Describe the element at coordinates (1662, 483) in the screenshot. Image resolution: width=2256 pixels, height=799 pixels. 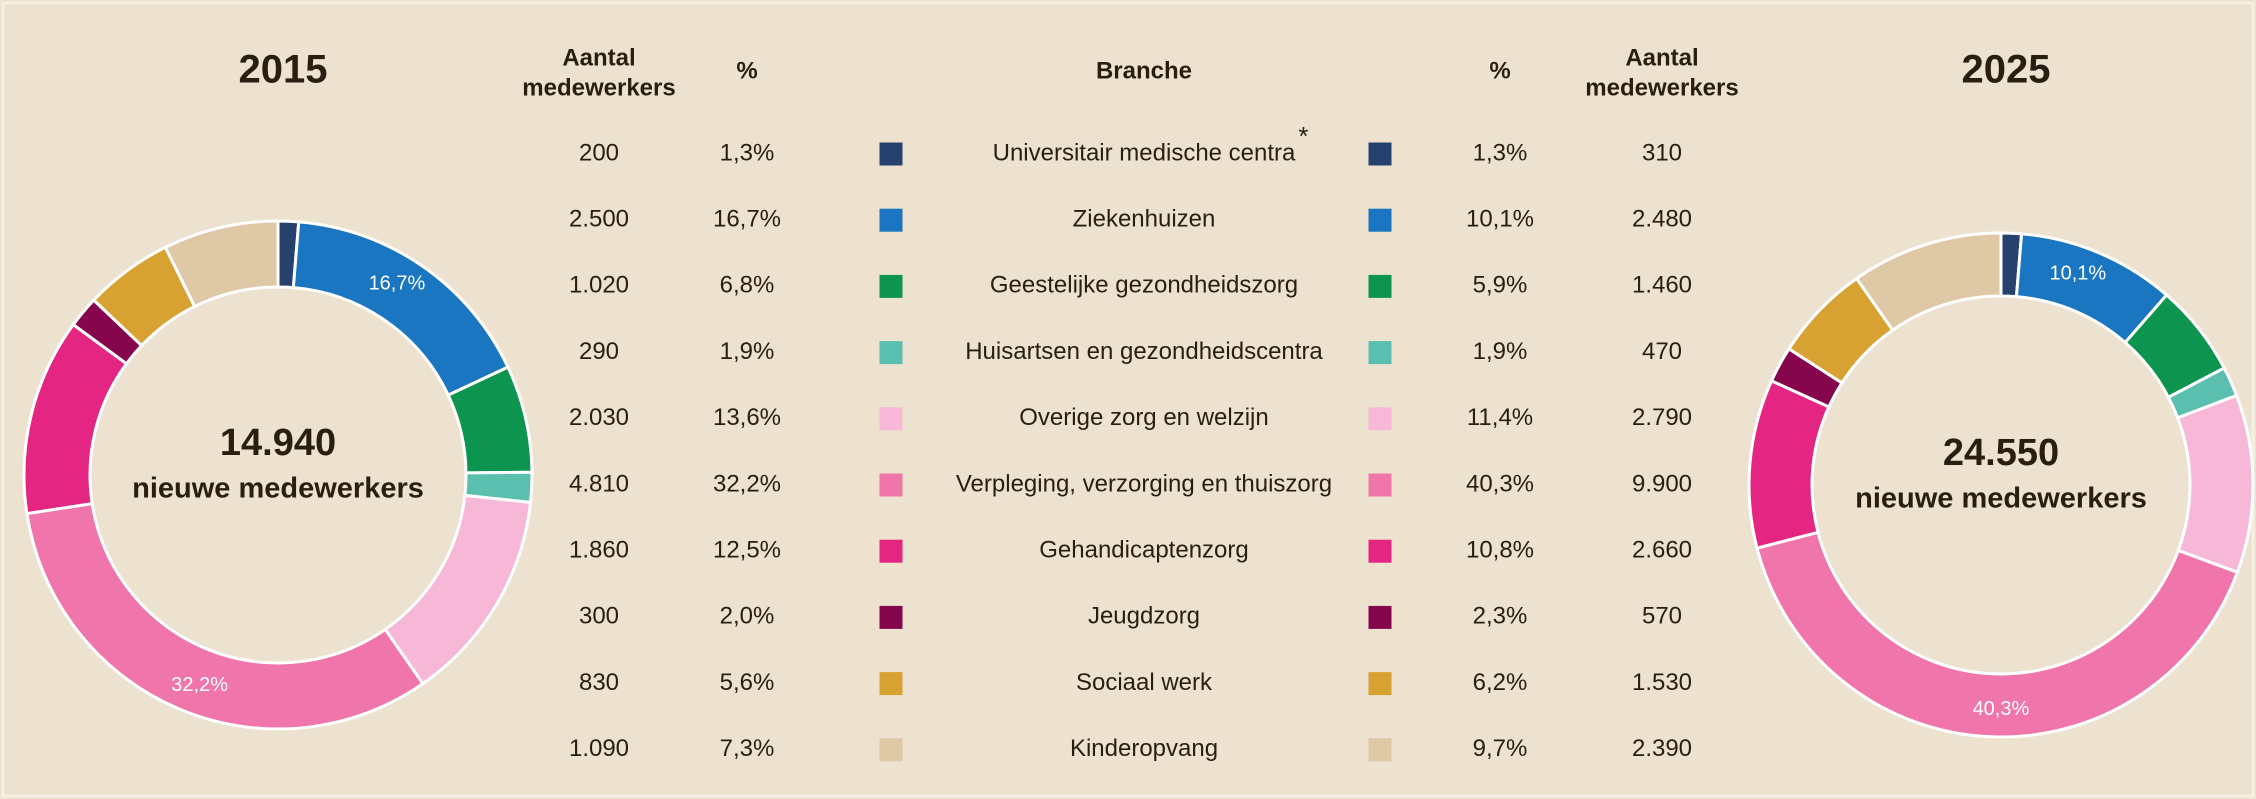
I see `table-cell: 9.900` at that location.